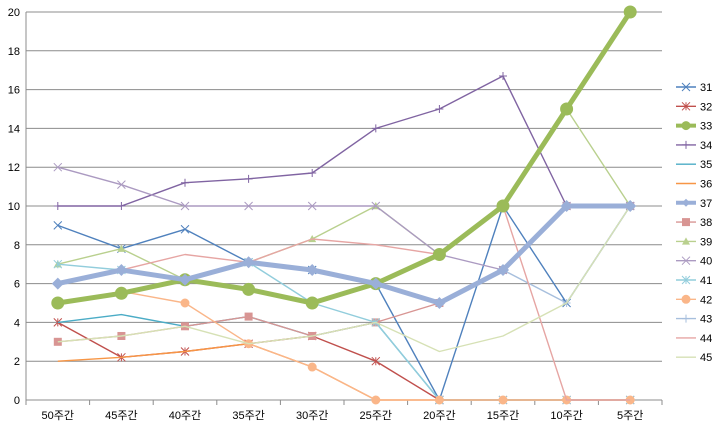 This screenshot has width=720, height=433. What do you see at coordinates (694, 107) in the screenshot?
I see `legend-item: 32` at bounding box center [694, 107].